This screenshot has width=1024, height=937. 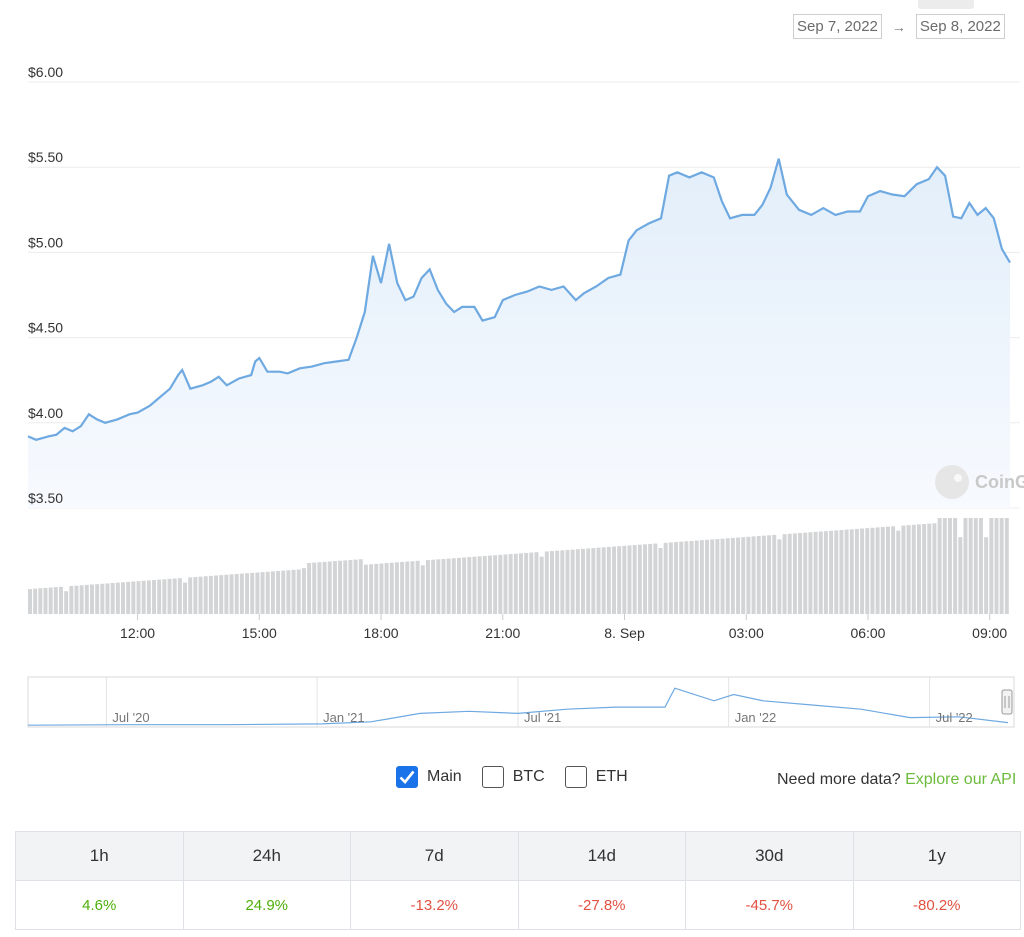 What do you see at coordinates (596, 777) in the screenshot?
I see `eth-checkbox: ETH` at bounding box center [596, 777].